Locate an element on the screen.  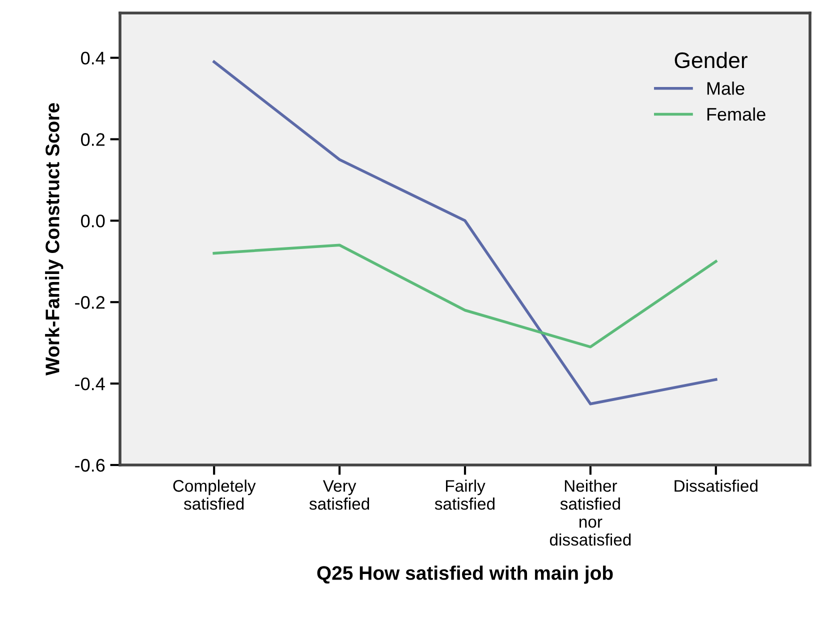
y-tick-label: -0.2 is located at coordinates (90, 302).